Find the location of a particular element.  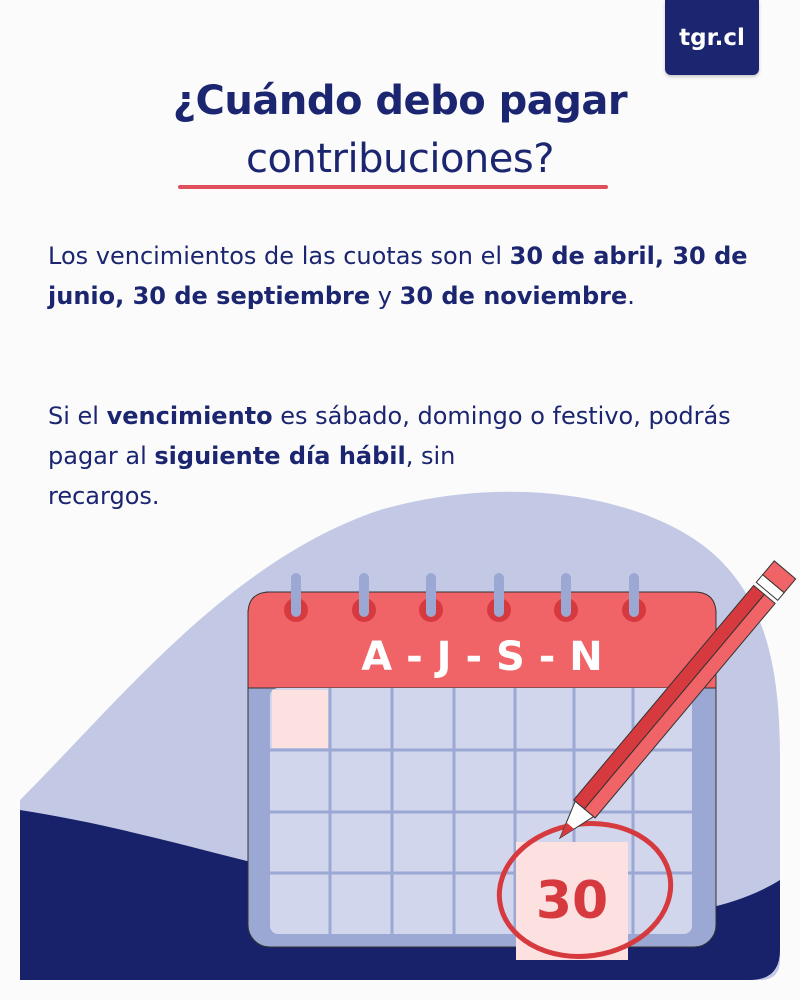

text: Si el is located at coordinates (77, 416).